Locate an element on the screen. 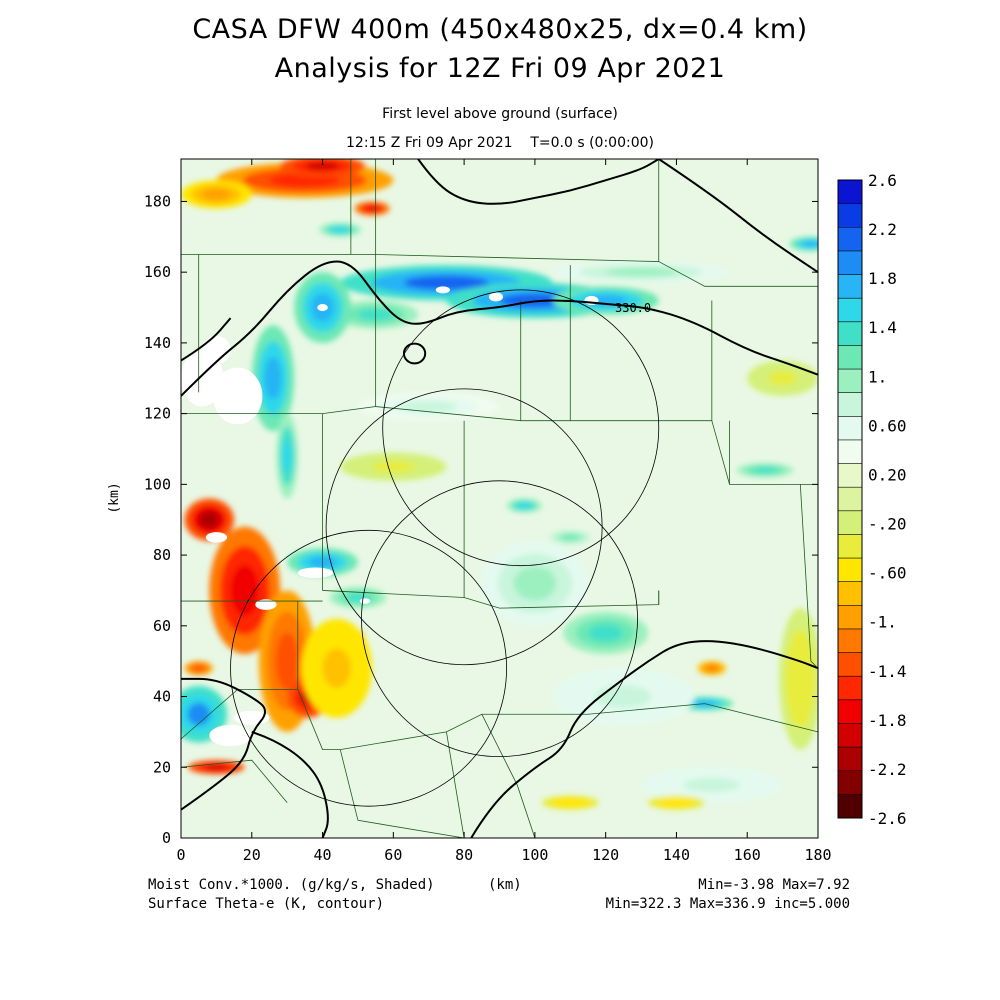 This screenshot has height=1000, width=1000. y-axis-label: (km) is located at coordinates (114, 497).